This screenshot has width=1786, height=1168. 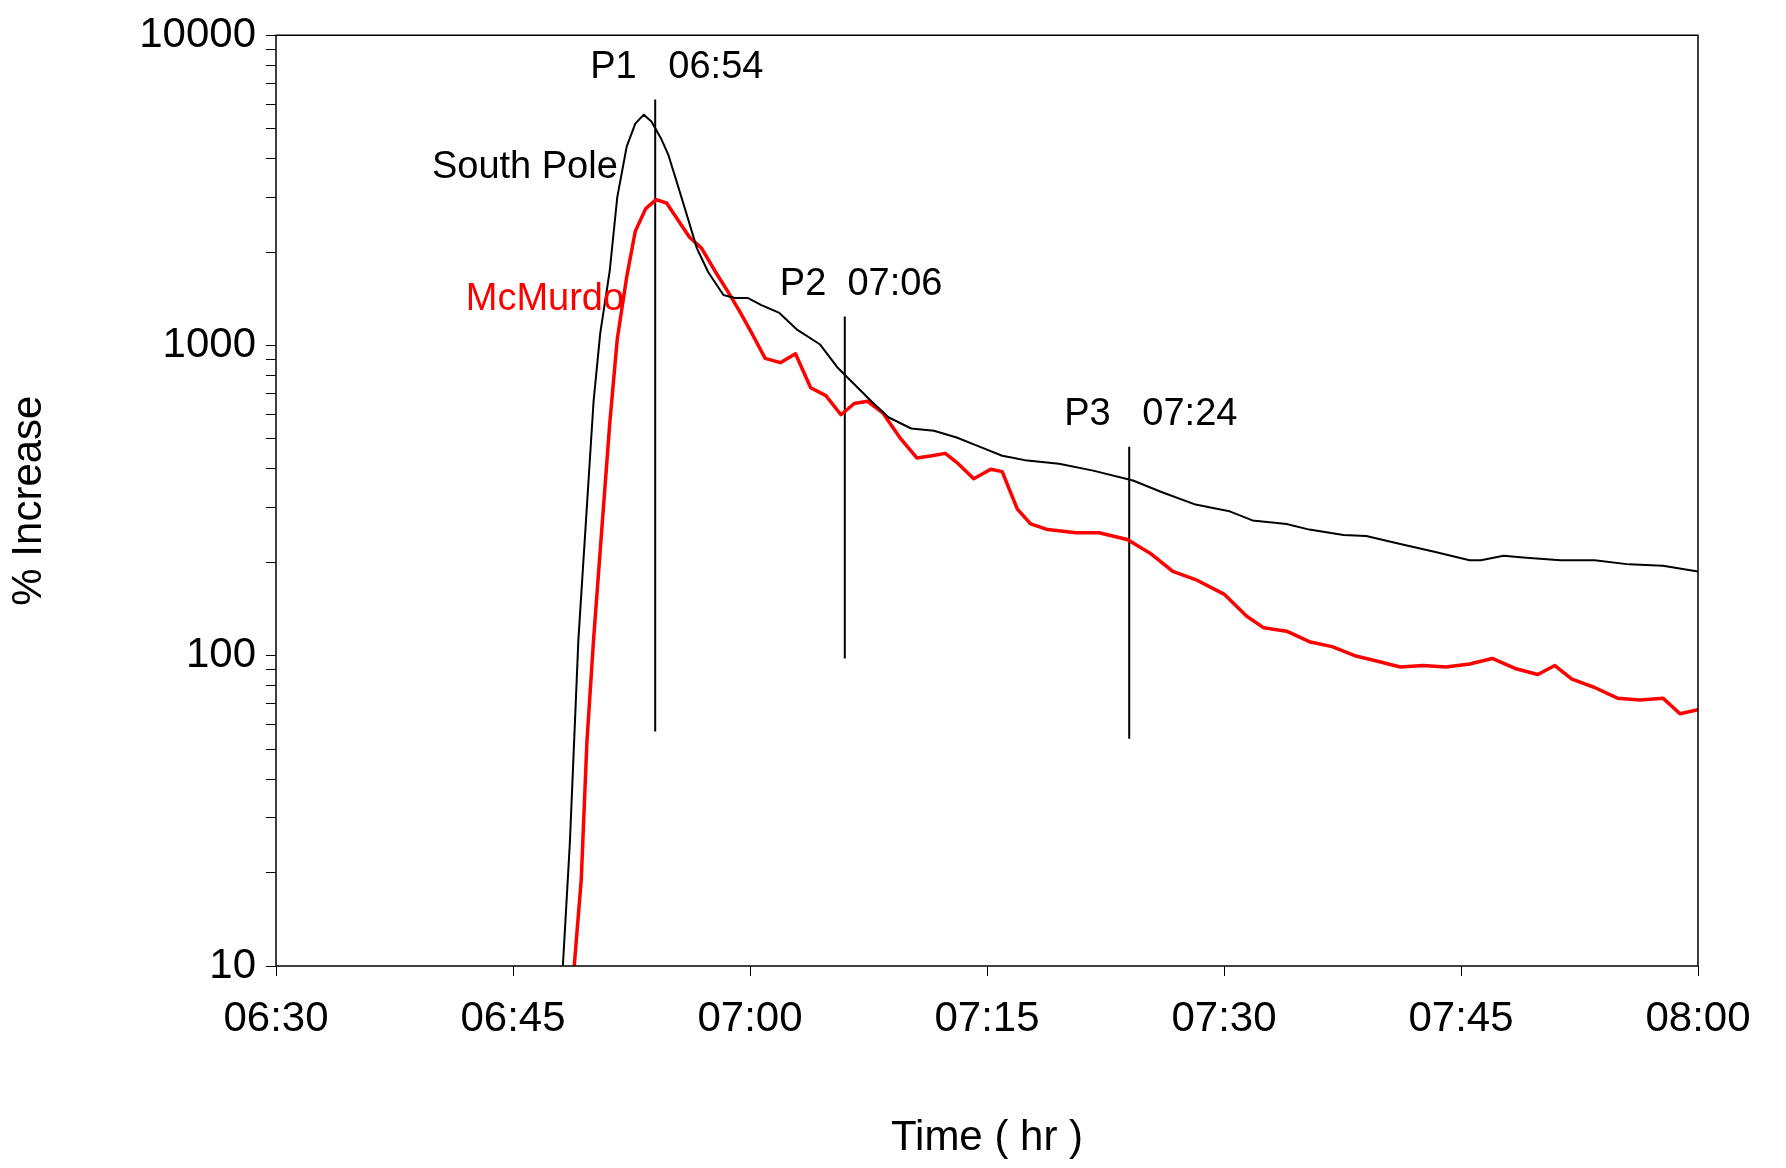 What do you see at coordinates (220, 653) in the screenshot?
I see `y-tick-label: 100` at bounding box center [220, 653].